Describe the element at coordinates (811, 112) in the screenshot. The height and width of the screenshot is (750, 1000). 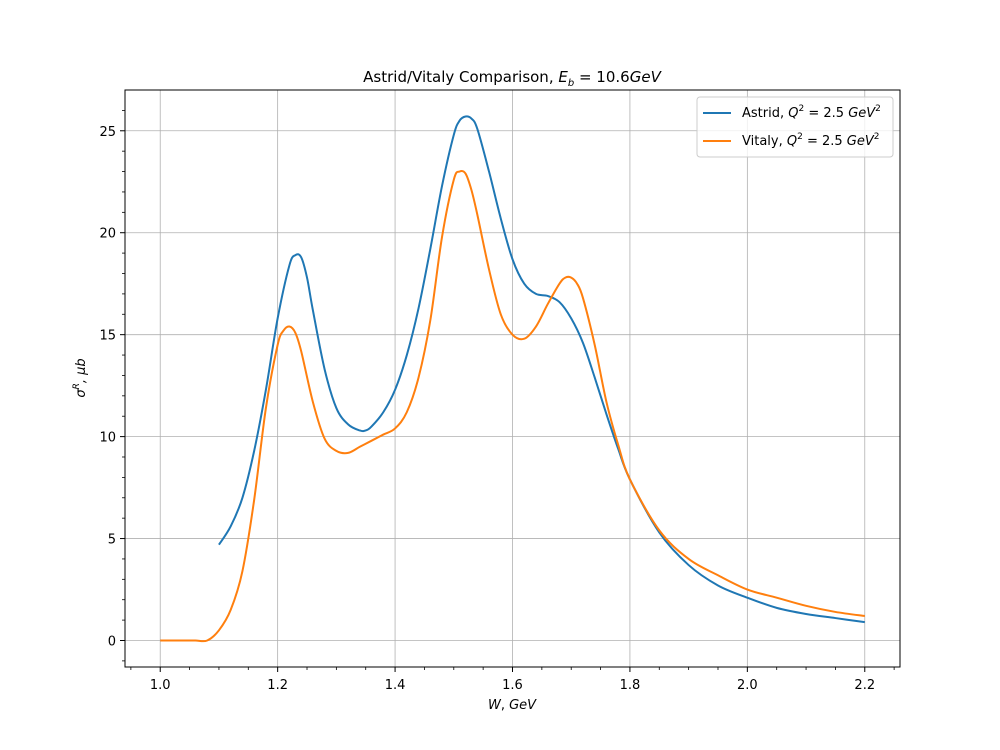
I see `legend-label-astrid: Astrid, Q2 = 2.5 GeV2` at that location.